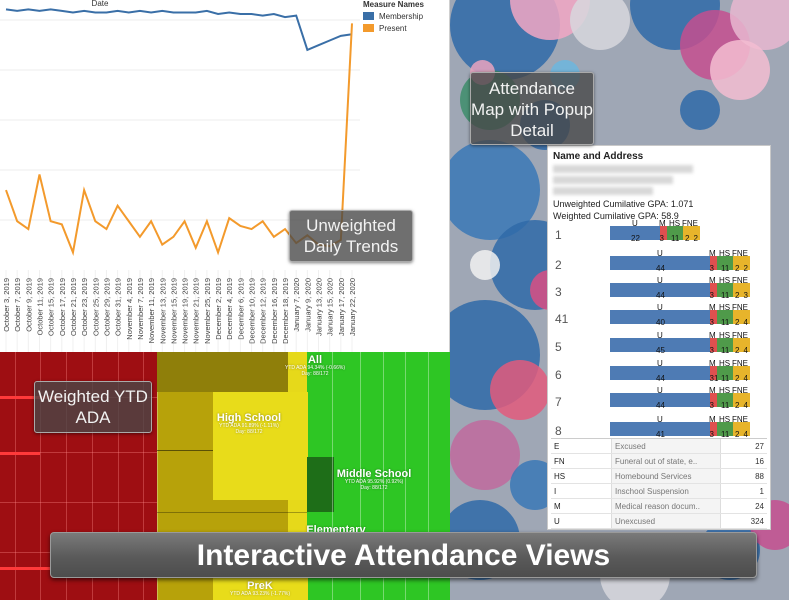 The width and height of the screenshot is (789, 600). Describe the element at coordinates (745, 295) in the screenshot. I see `bar-count-e: 3` at that location.